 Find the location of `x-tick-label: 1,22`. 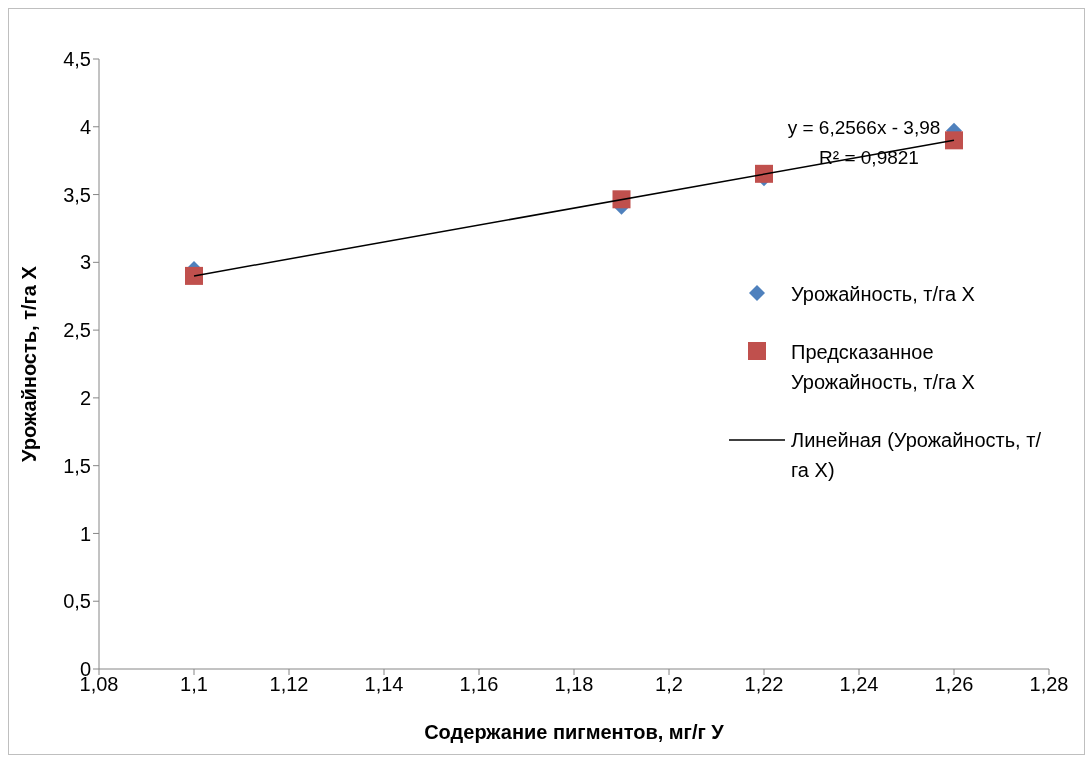

x-tick-label: 1,22 is located at coordinates (764, 684).